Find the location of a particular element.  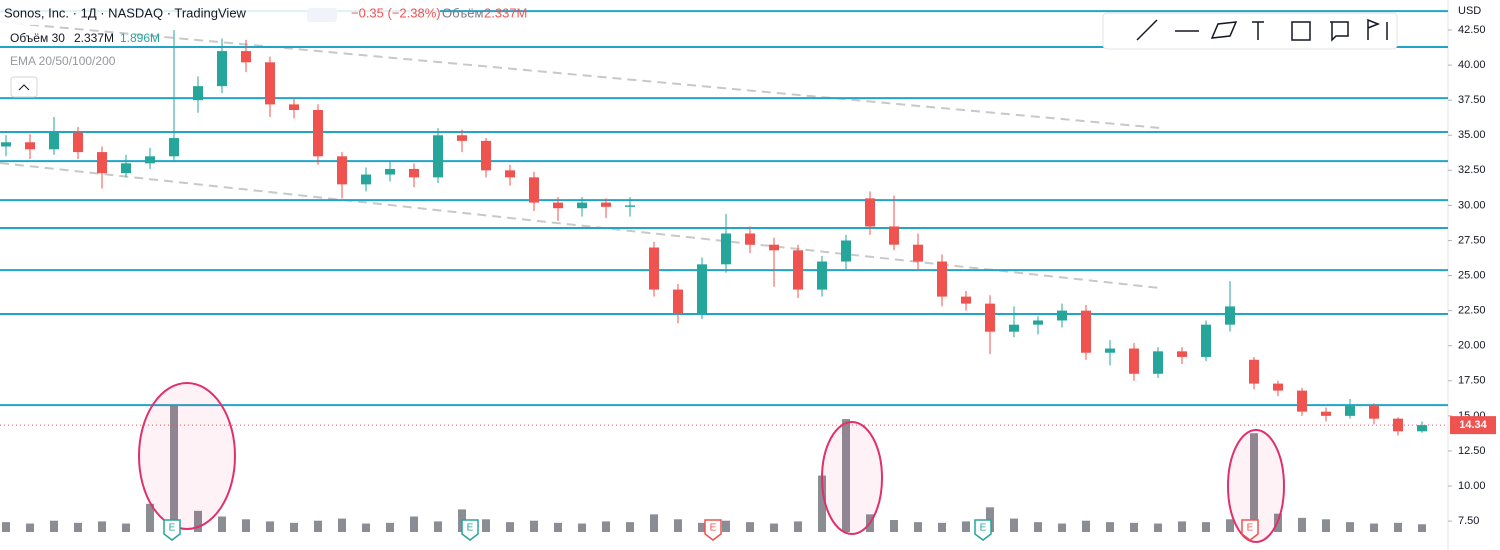

tool-flag is located at coordinates (1377, 29).